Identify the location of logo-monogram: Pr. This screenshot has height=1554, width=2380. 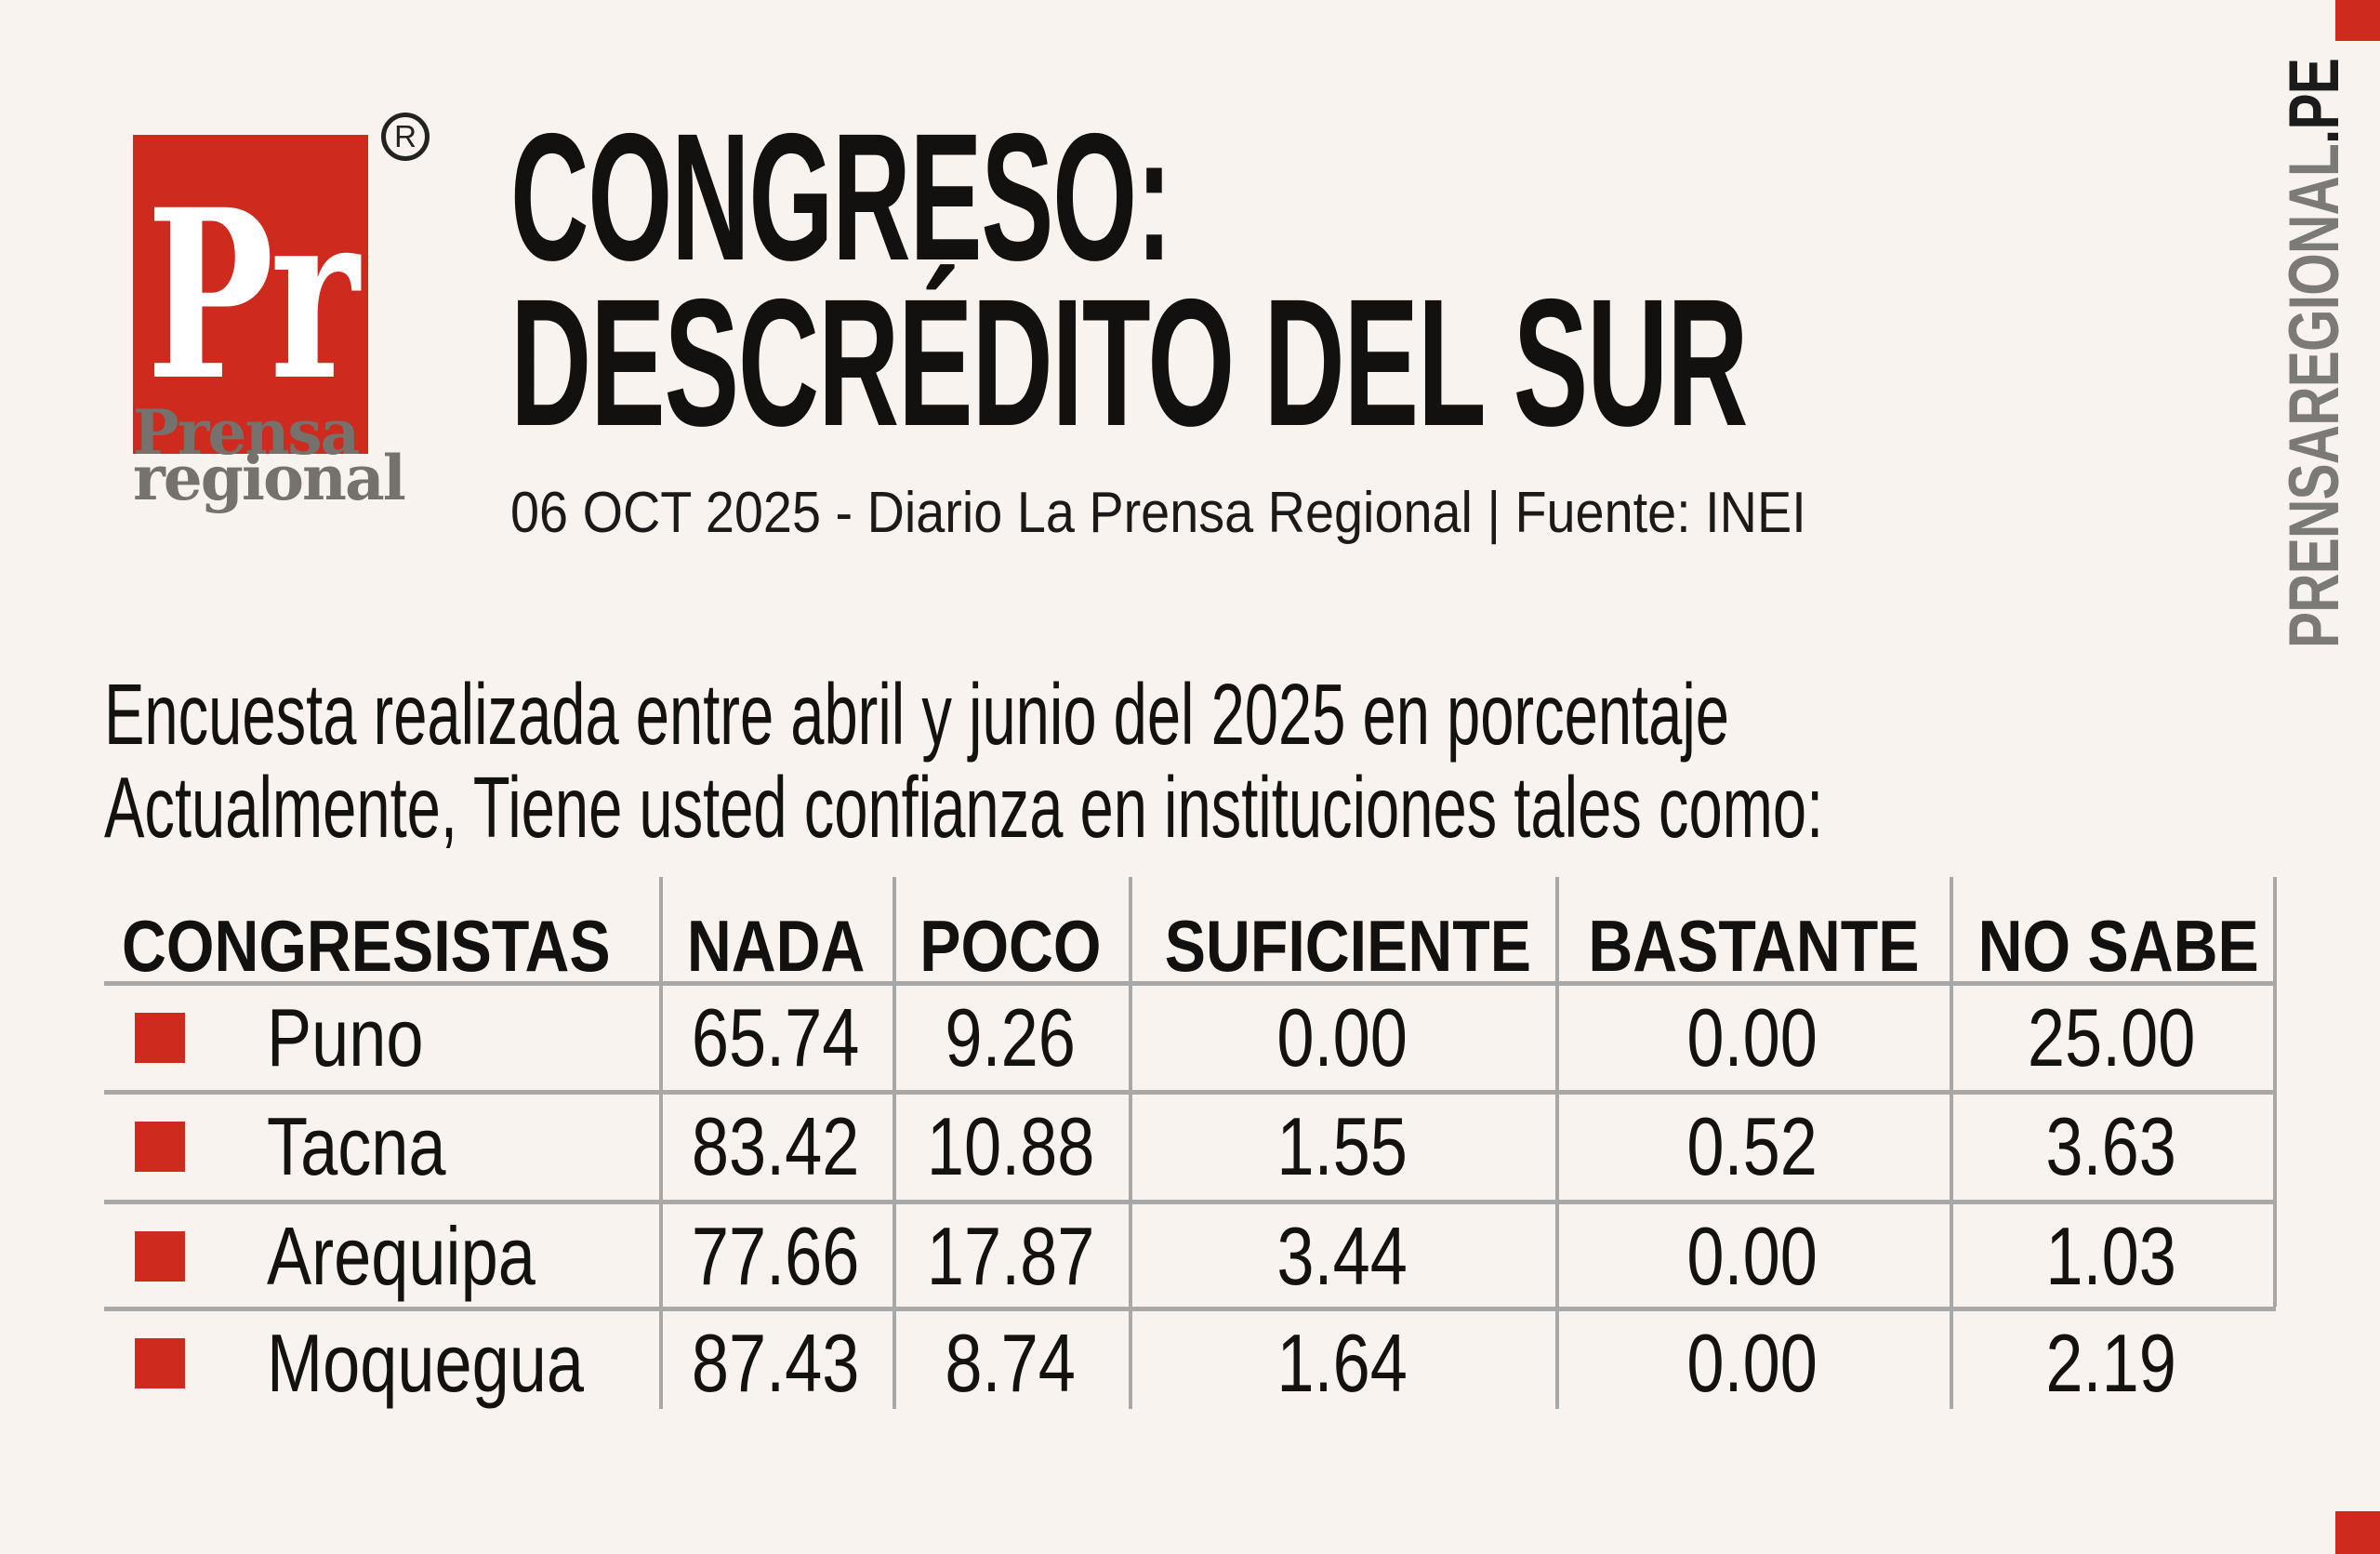
(252, 294).